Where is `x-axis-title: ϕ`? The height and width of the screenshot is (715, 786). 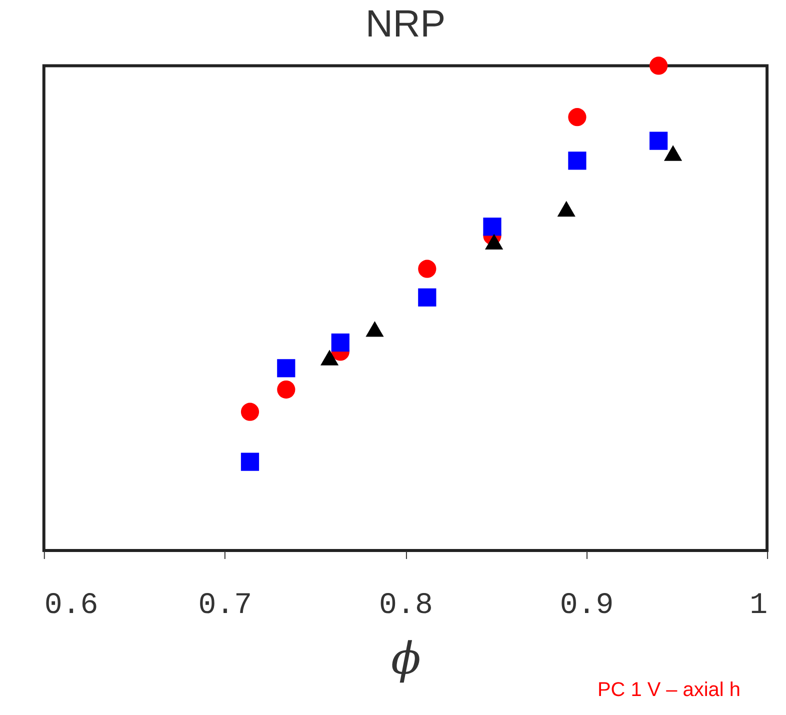
x-axis-title: ϕ is located at coordinates (406, 659).